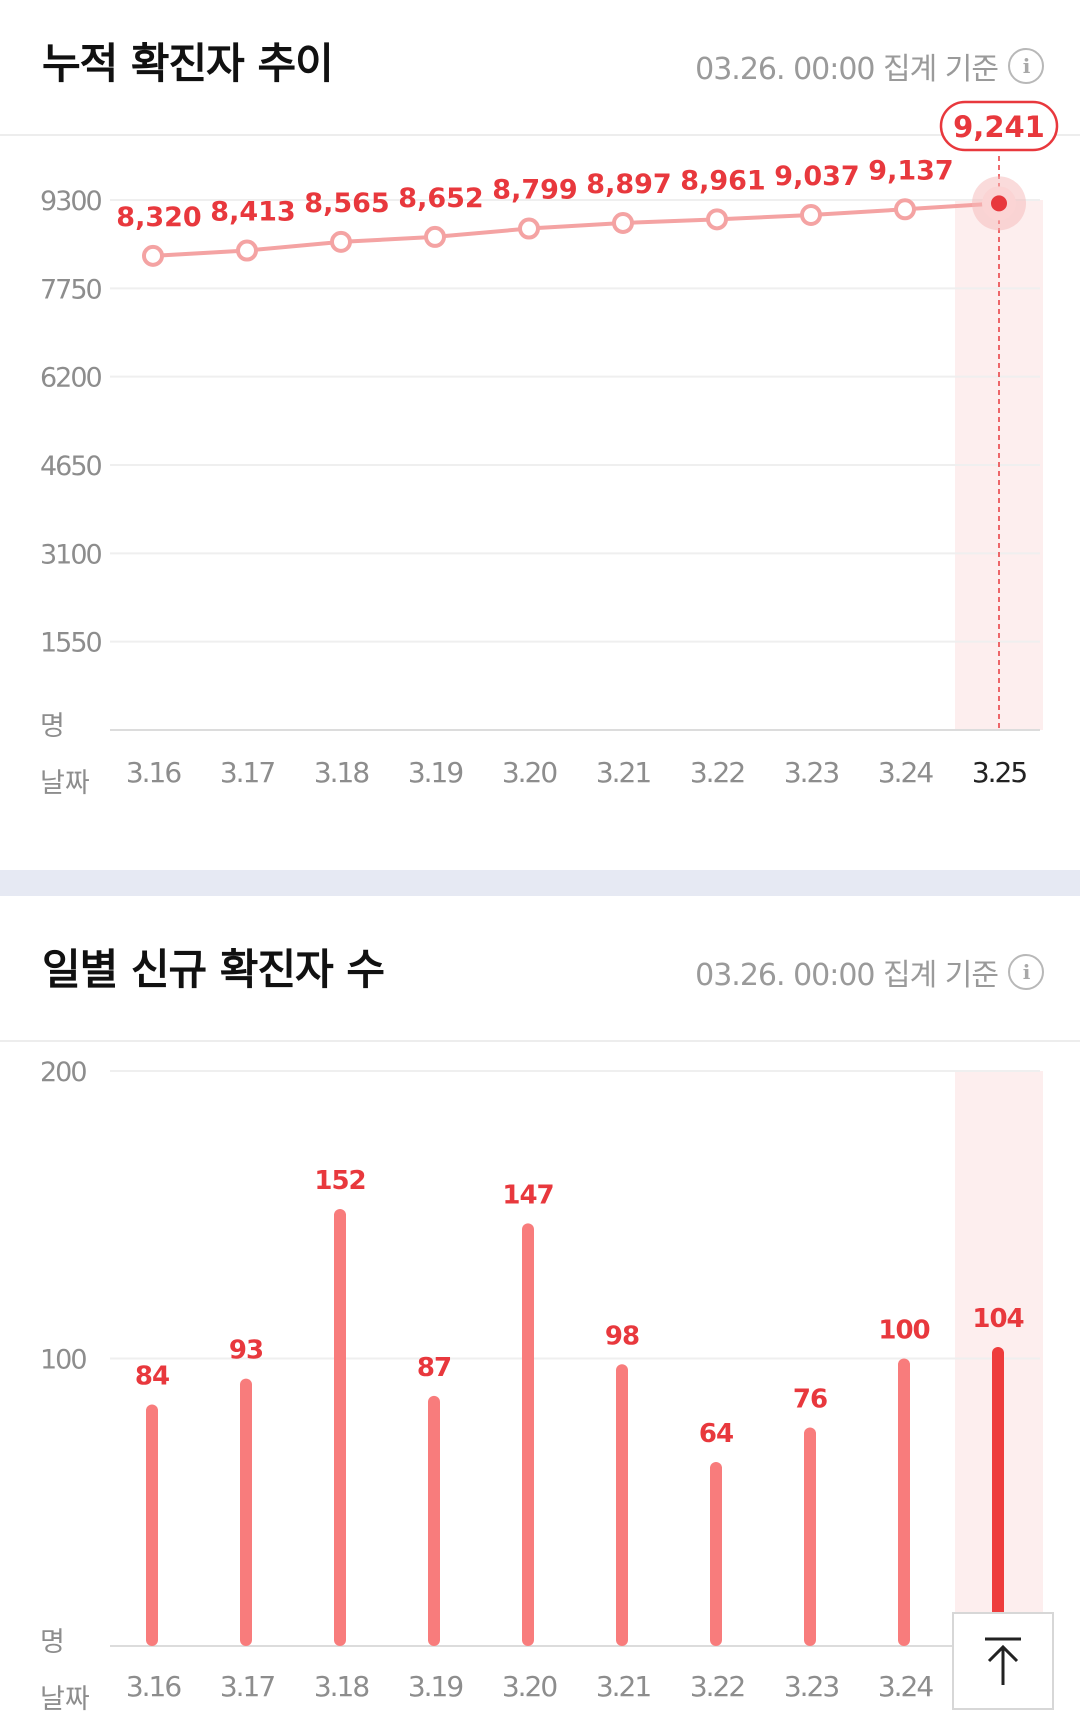 Image resolution: width=1080 pixels, height=1721 pixels. Describe the element at coordinates (997, 1319) in the screenshot. I see `data-label: 104` at that location.